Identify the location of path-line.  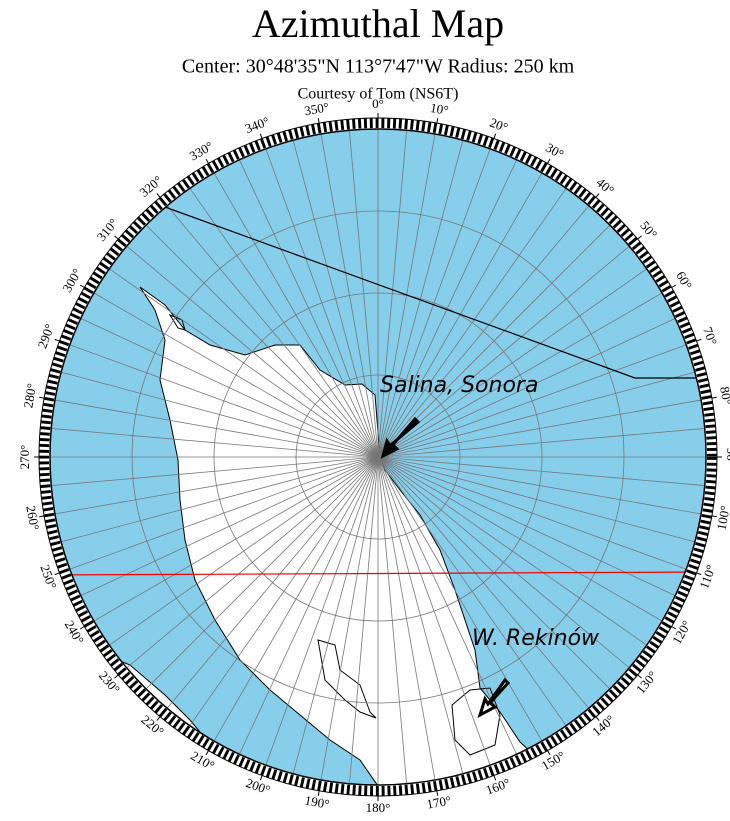
(400, 292).